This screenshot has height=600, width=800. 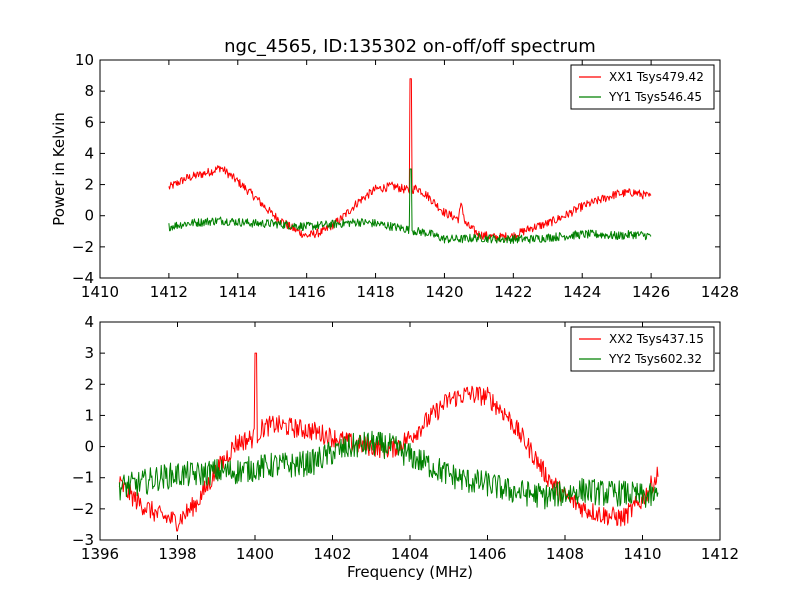 What do you see at coordinates (89, 91) in the screenshot?
I see `y-tick-label: 8` at bounding box center [89, 91].